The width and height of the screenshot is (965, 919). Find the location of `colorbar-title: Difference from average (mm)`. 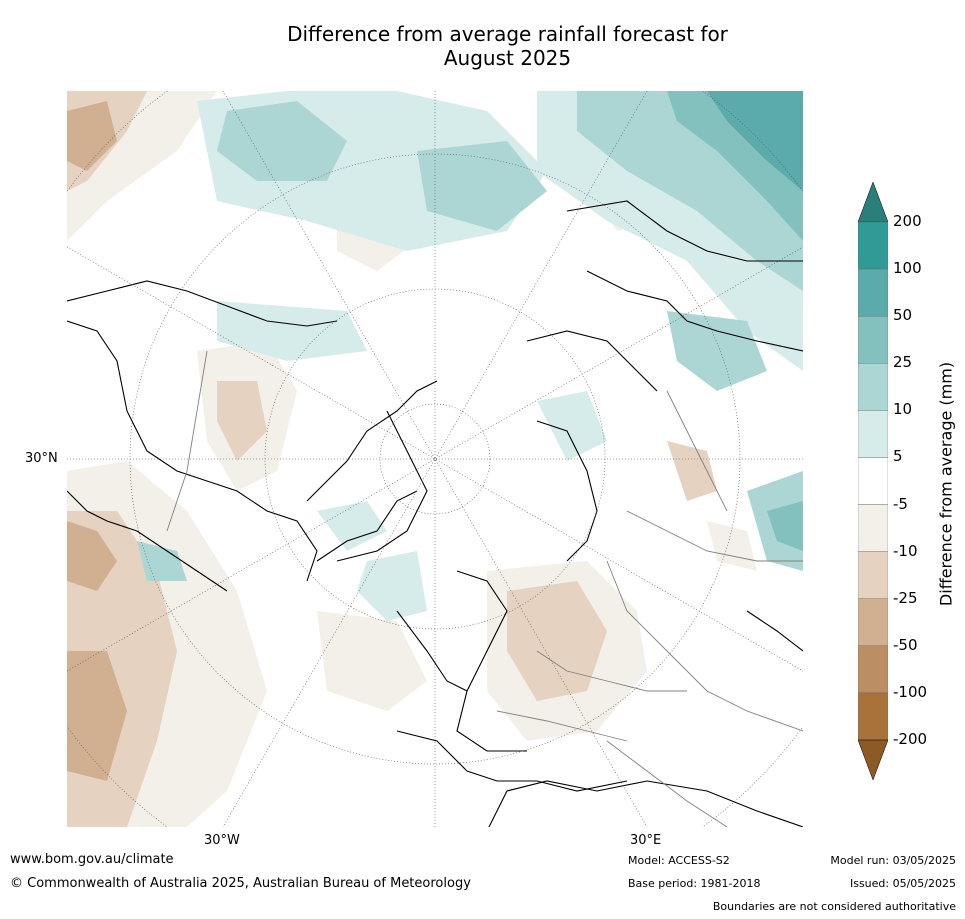

colorbar-title: Difference from average (mm) is located at coordinates (946, 484).